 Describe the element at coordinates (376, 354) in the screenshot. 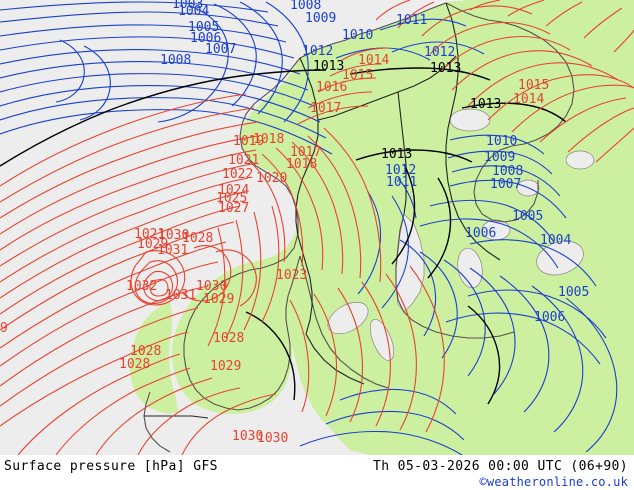

I see `isobar-s14` at that location.